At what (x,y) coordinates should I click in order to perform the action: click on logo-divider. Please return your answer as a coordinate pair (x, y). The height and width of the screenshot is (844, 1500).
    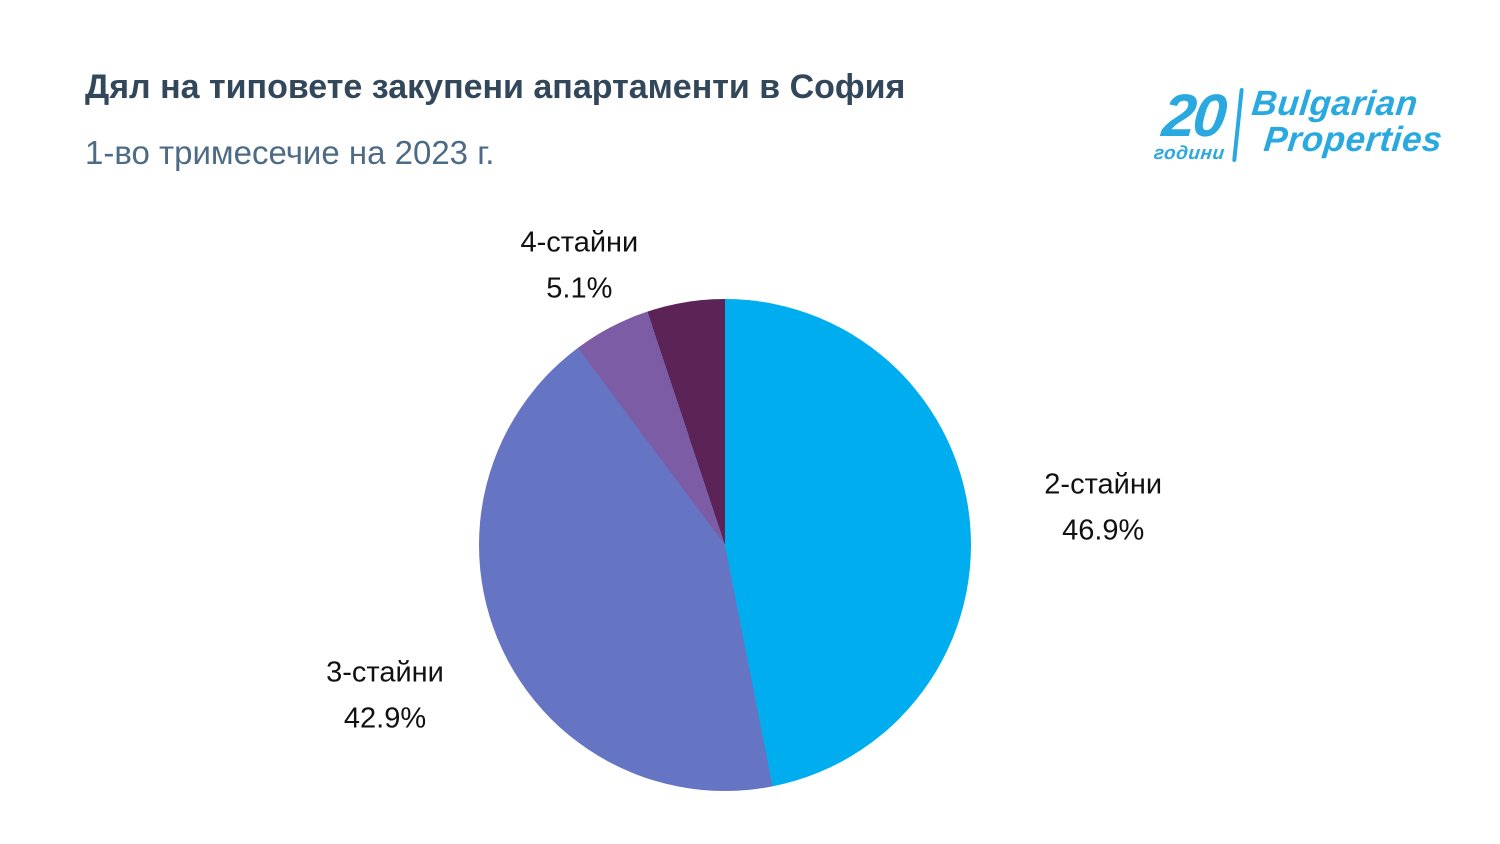
    Looking at the image, I should click on (1237, 125).